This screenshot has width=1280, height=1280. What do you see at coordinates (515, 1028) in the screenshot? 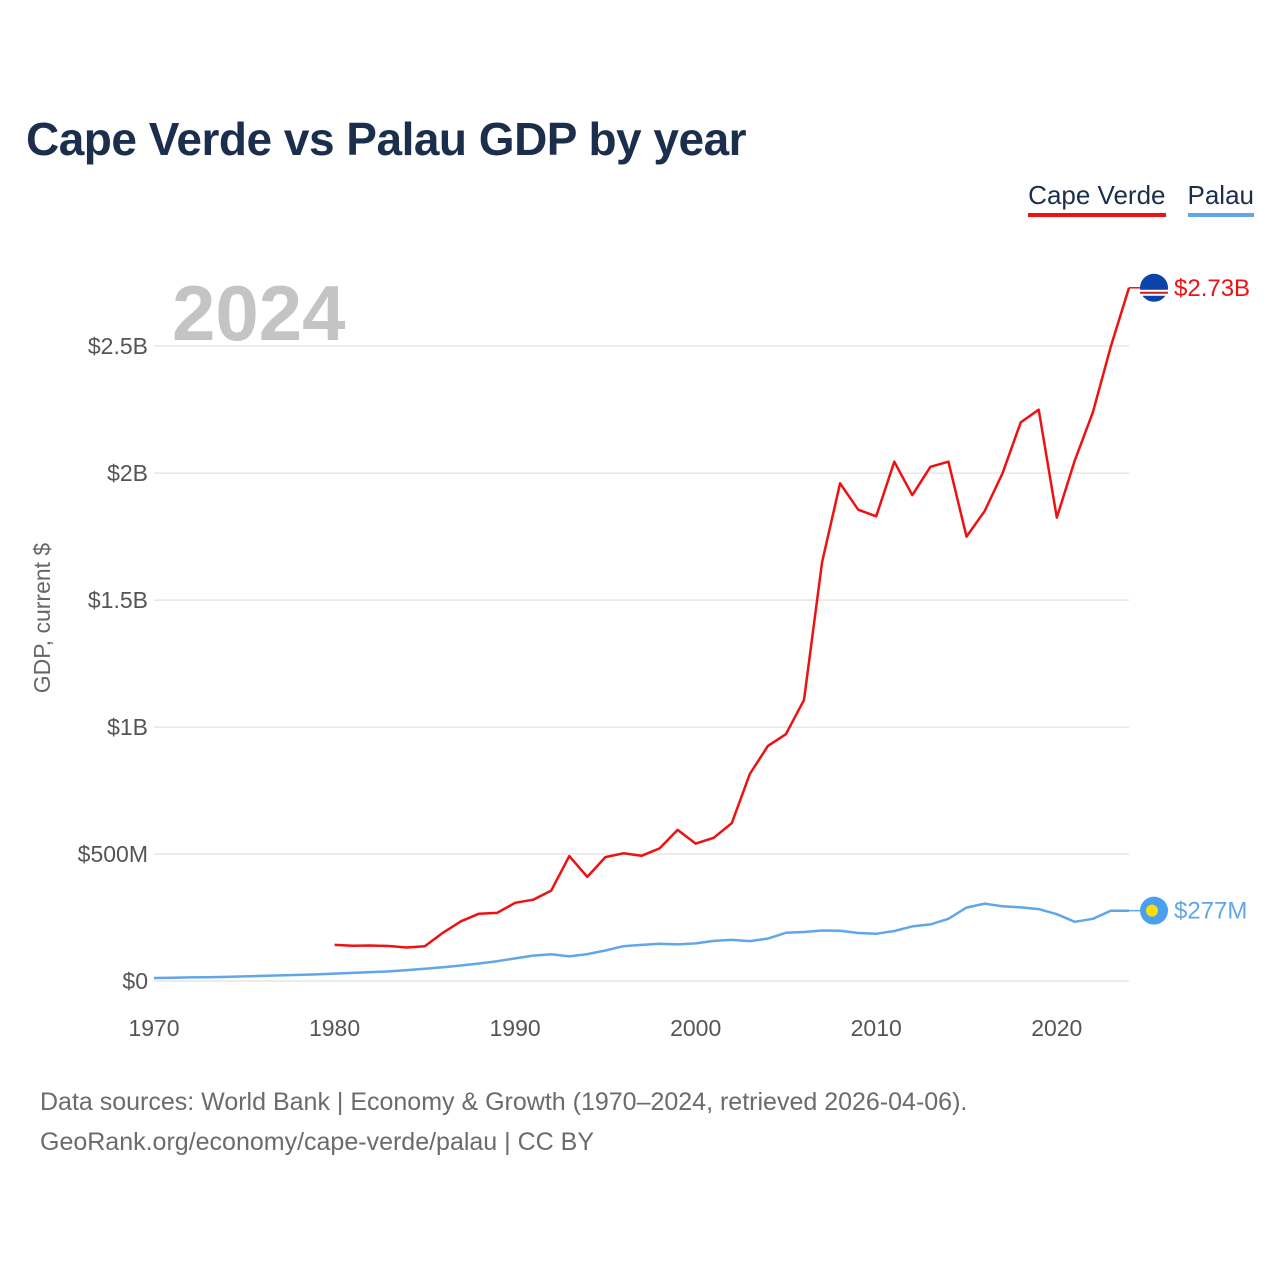
I see `x-tick-label: 1990` at bounding box center [515, 1028].